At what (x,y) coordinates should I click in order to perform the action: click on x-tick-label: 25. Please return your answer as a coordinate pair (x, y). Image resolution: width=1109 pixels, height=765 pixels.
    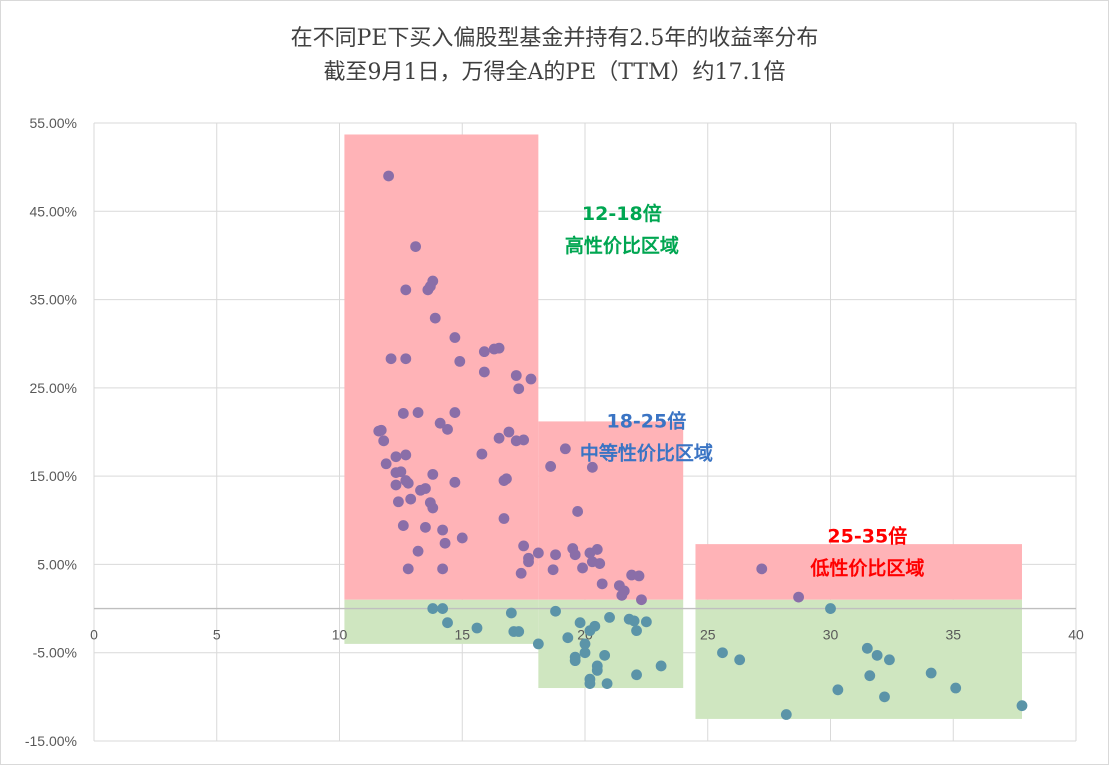
    Looking at the image, I should click on (708, 635).